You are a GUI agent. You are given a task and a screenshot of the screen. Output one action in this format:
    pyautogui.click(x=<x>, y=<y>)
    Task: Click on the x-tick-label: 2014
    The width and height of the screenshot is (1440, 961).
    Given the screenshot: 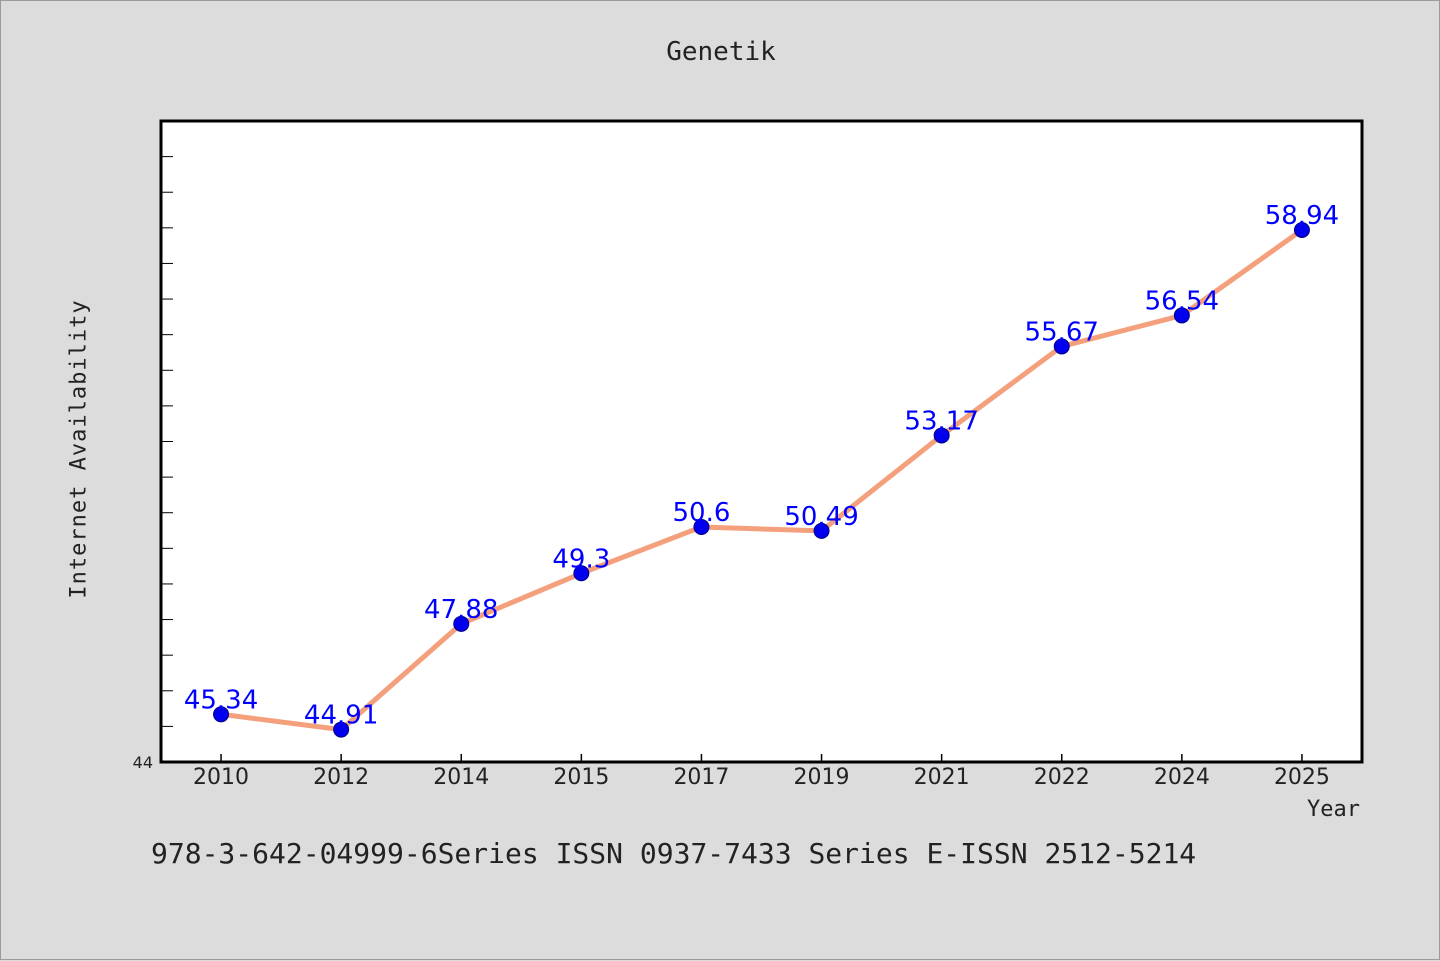 What is the action you would take?
    pyautogui.click(x=461, y=777)
    